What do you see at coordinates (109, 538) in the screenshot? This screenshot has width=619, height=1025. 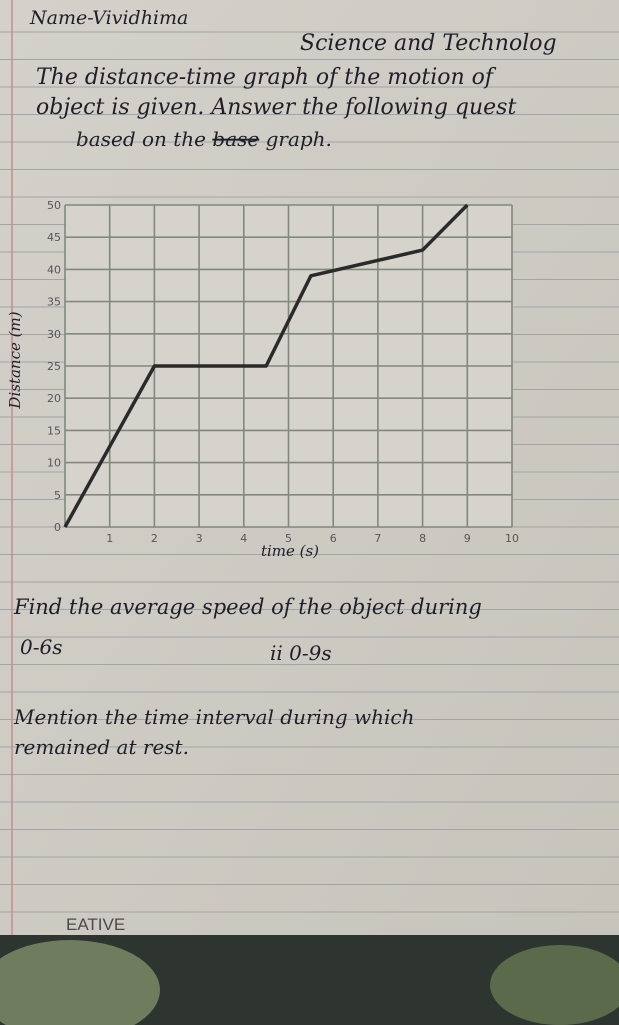 I see `x-tick-label: 1` at bounding box center [109, 538].